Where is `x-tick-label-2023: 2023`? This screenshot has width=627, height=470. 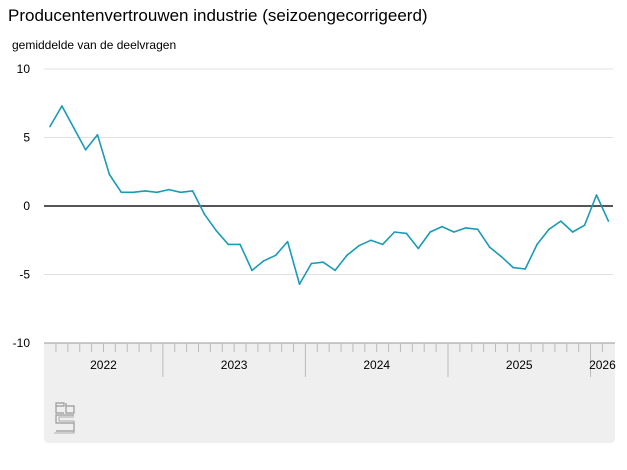
x-tick-label-2023: 2023 is located at coordinates (234, 365).